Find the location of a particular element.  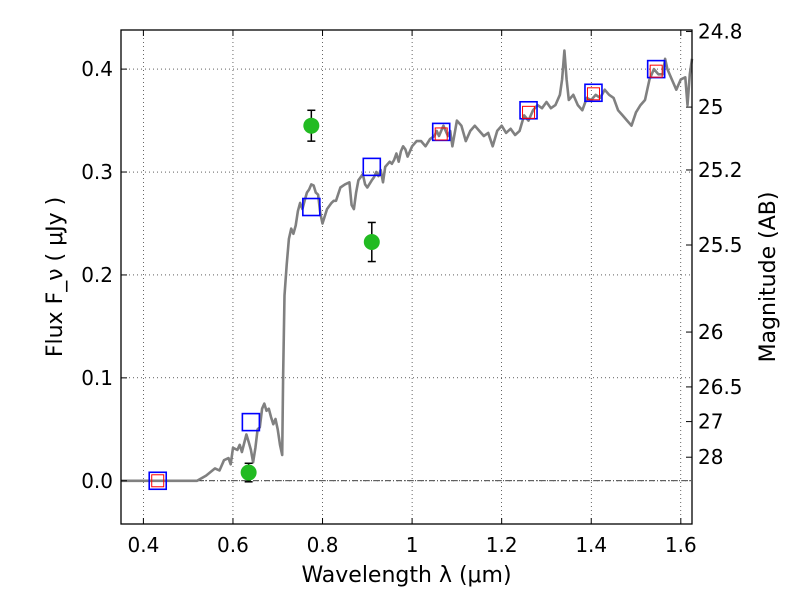

x-axis-label: Wavelength λ (μm) is located at coordinates (406, 575).